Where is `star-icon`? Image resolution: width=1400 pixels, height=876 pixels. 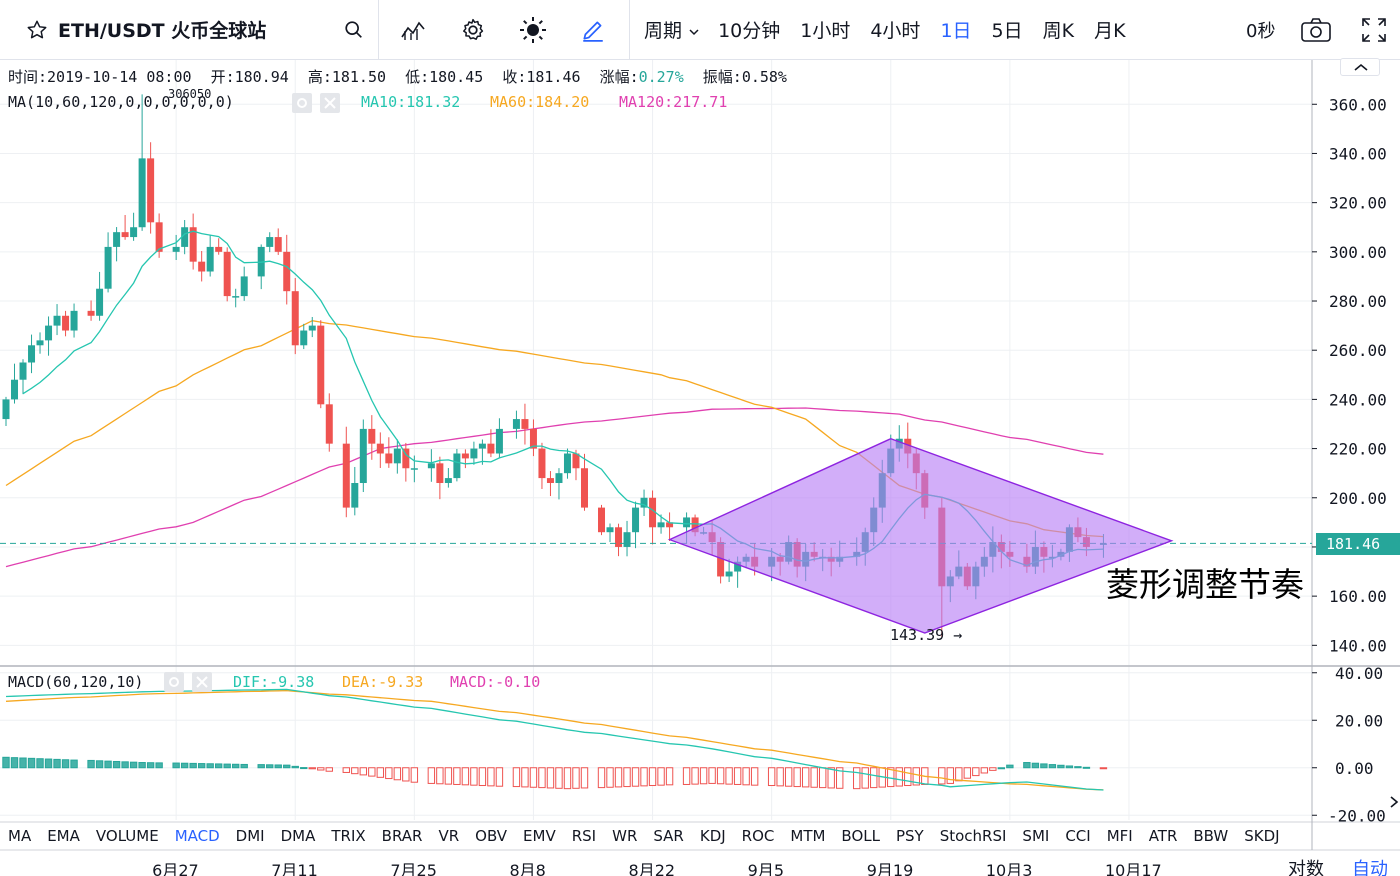 star-icon is located at coordinates (37, 30).